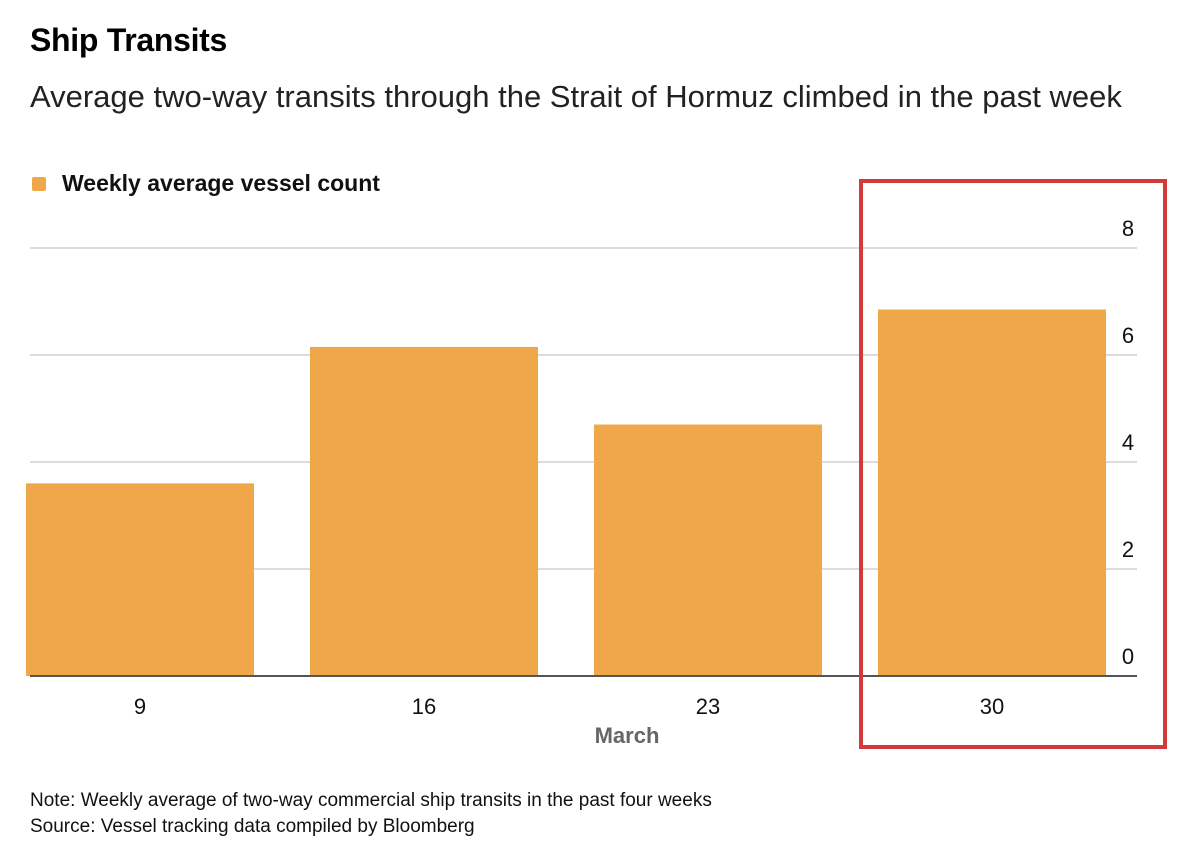  I want to click on x-axis-label: March, so click(627, 735).